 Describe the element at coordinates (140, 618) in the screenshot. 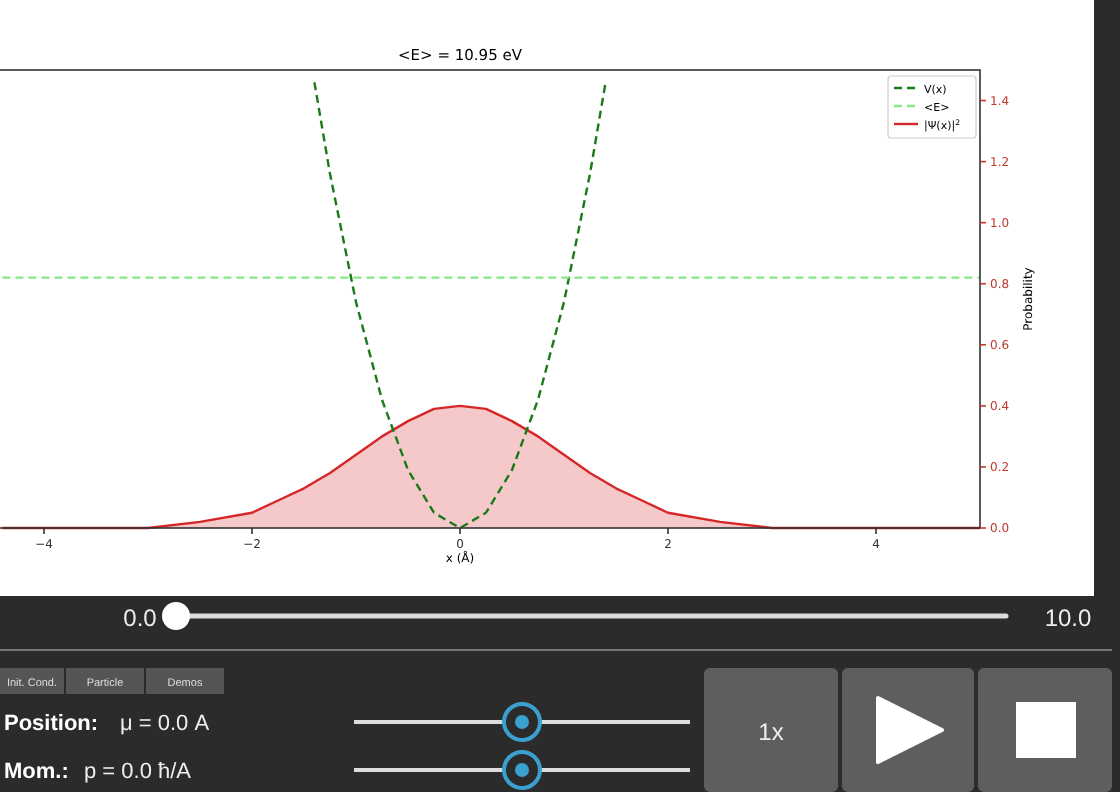

I see `text: 0.0` at that location.